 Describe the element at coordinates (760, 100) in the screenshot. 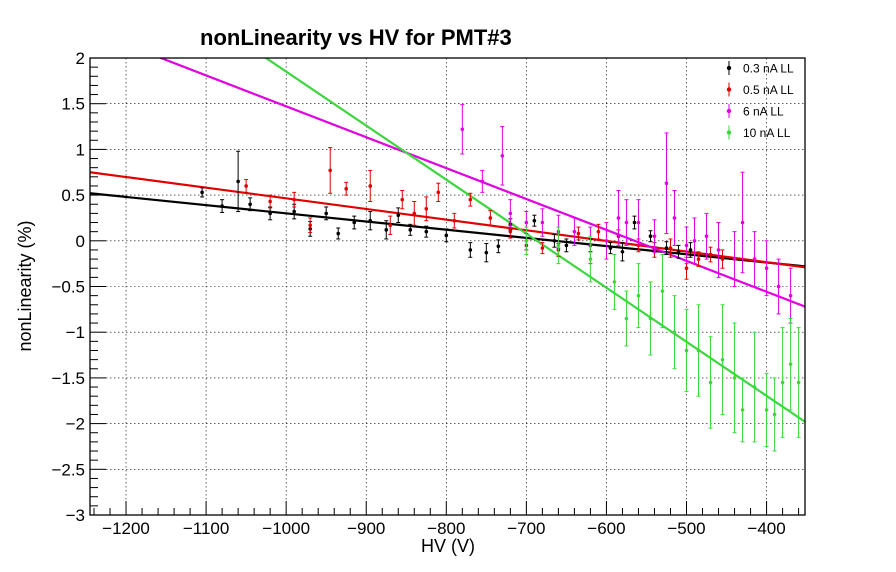

I see `legend: 0.3 nA LL 0.5 nA LL 6 nA LL 10 nA LL` at that location.